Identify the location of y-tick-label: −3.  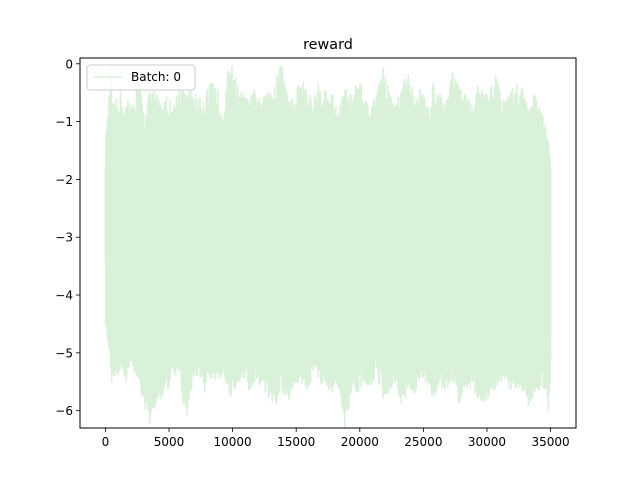
(64, 238).